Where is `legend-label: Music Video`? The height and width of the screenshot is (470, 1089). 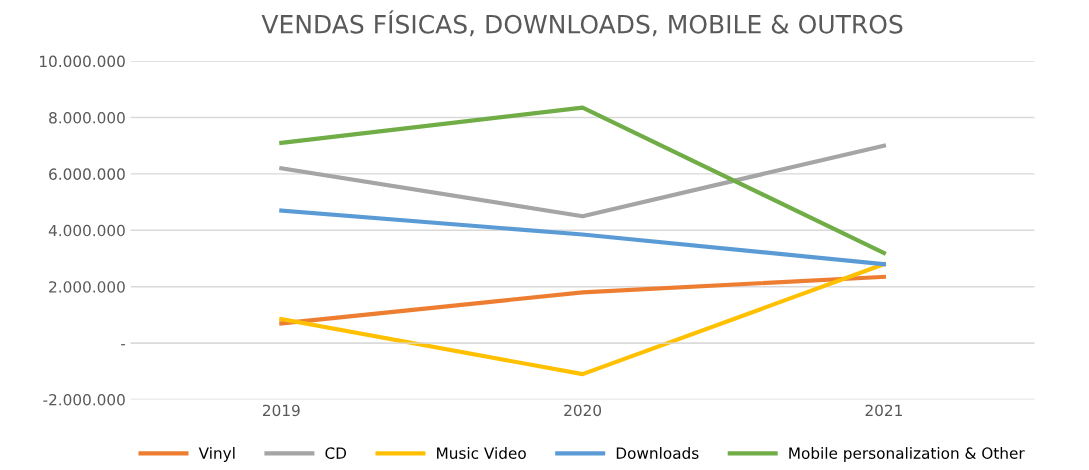
legend-label: Music Video is located at coordinates (481, 453).